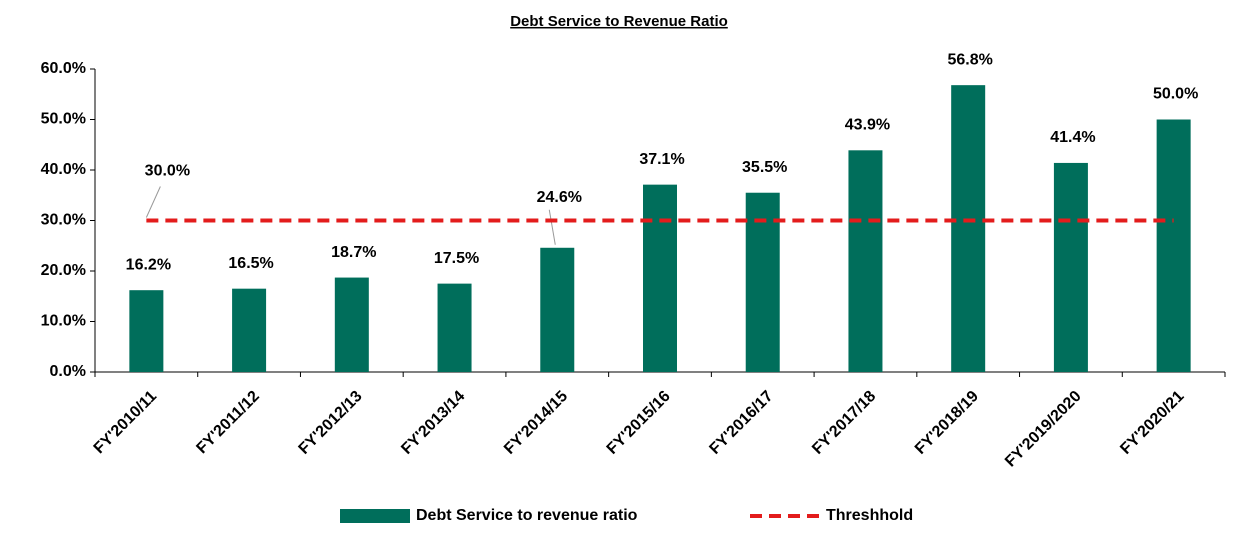  I want to click on y-tick-label: 10.0%, so click(63, 321).